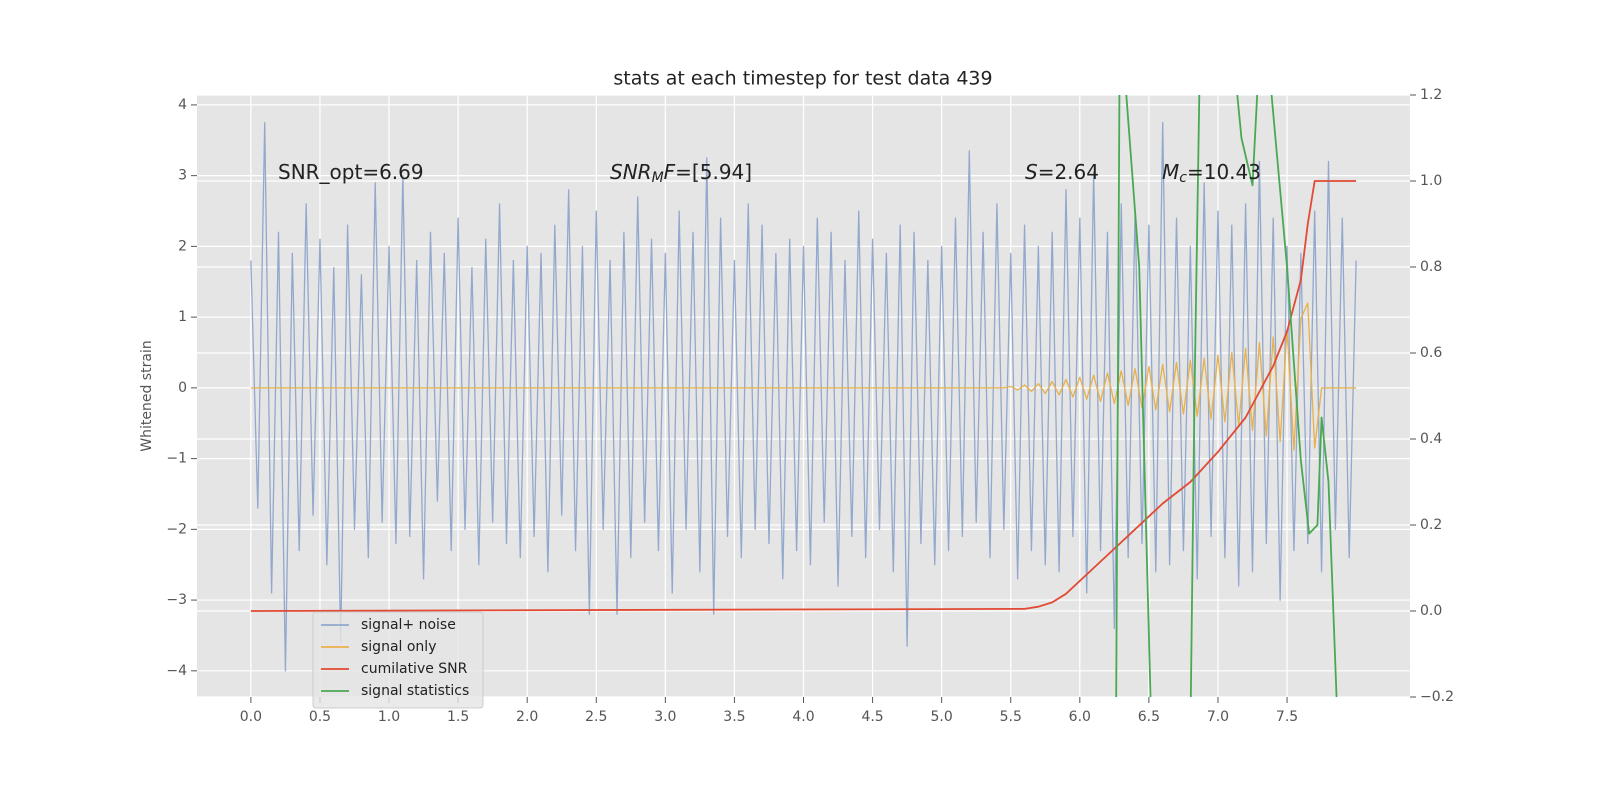  I want to click on x-tick-label: 3.5, so click(734, 717).